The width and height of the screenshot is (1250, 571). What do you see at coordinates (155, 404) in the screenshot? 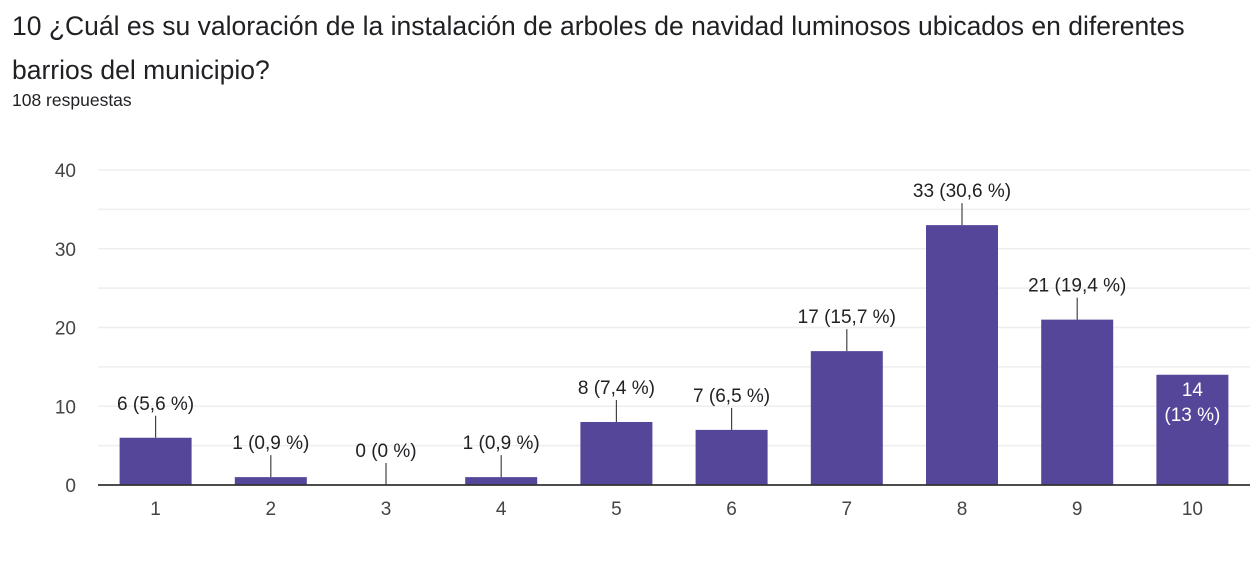
I see `data-label: 6 (5,6 %)` at bounding box center [155, 404].